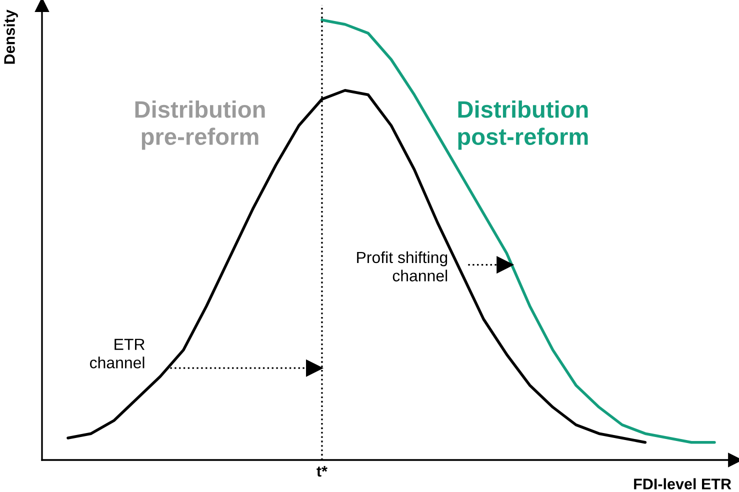 This screenshot has height=492, width=739. I want to click on annotation: ETR channel, so click(117, 353).